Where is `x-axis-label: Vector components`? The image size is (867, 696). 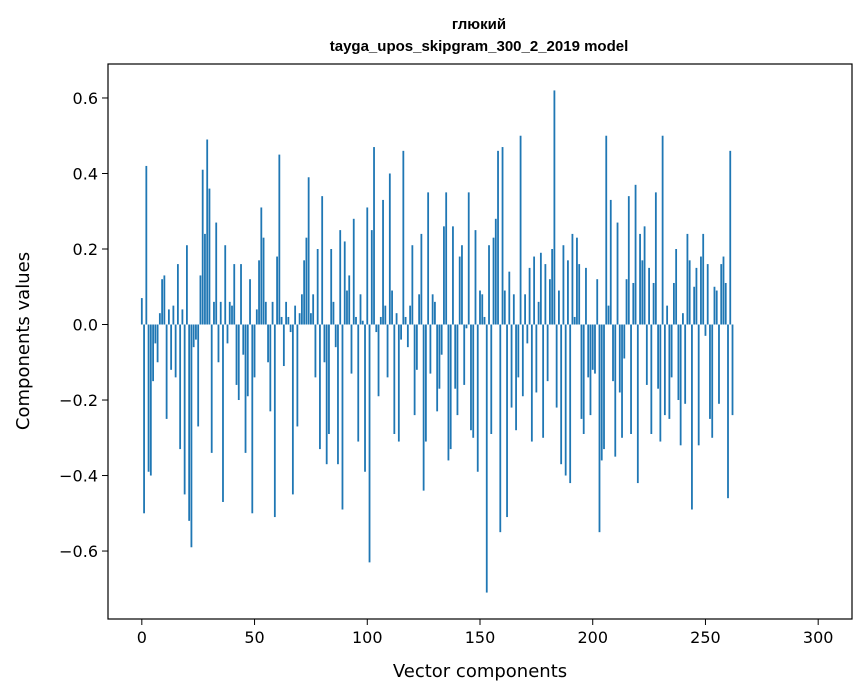 x-axis-label: Vector components is located at coordinates (480, 671).